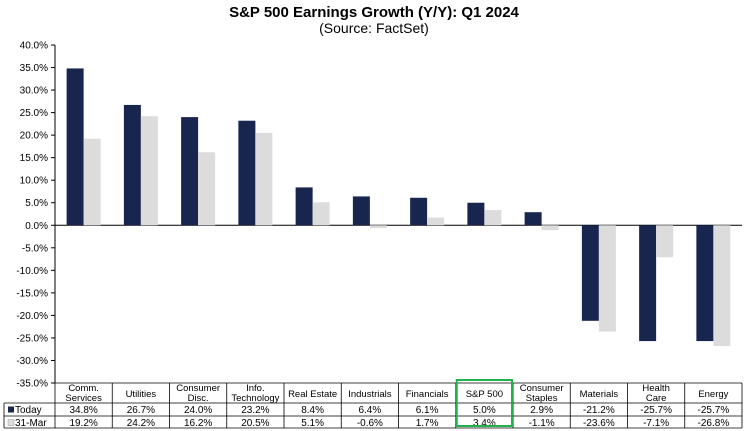 The height and width of the screenshot is (431, 749). Describe the element at coordinates (599, 423) in the screenshot. I see `data-label: -23.6%` at that location.